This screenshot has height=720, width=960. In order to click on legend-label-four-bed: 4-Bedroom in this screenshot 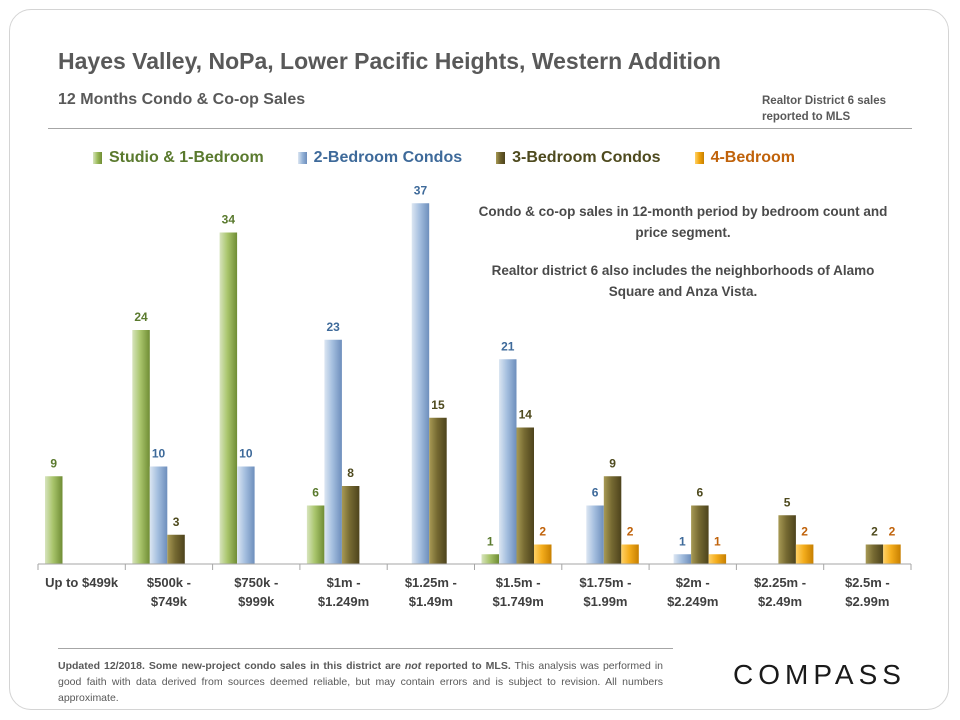, I will do `click(753, 157)`.